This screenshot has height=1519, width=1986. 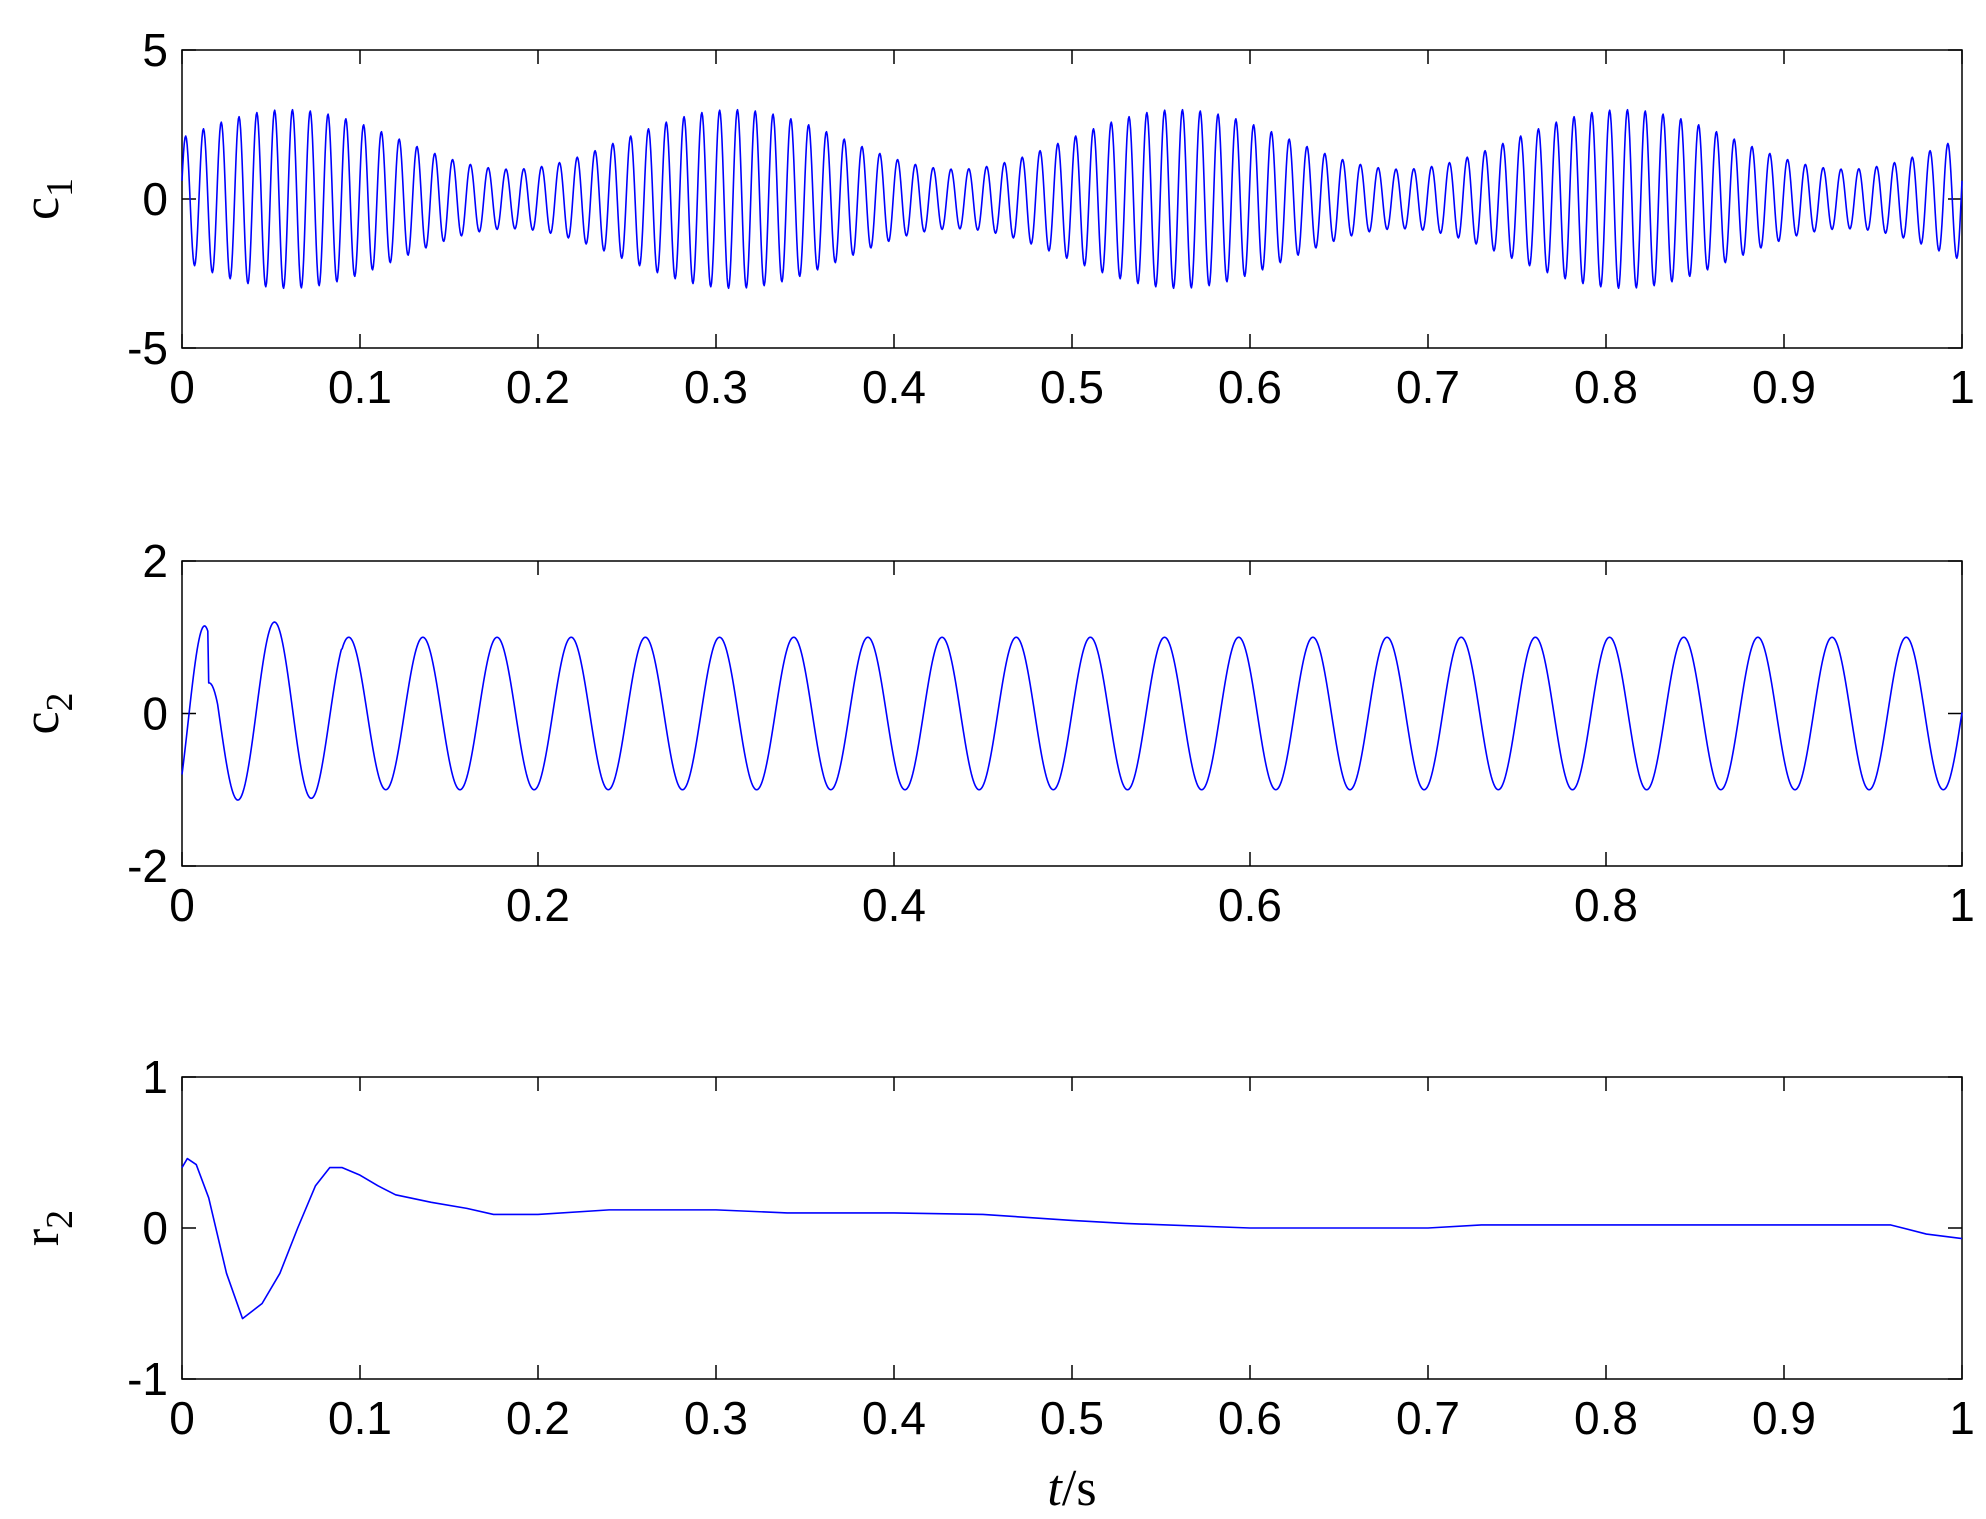 I want to click on y-tick-label: -5, so click(x=147, y=348).